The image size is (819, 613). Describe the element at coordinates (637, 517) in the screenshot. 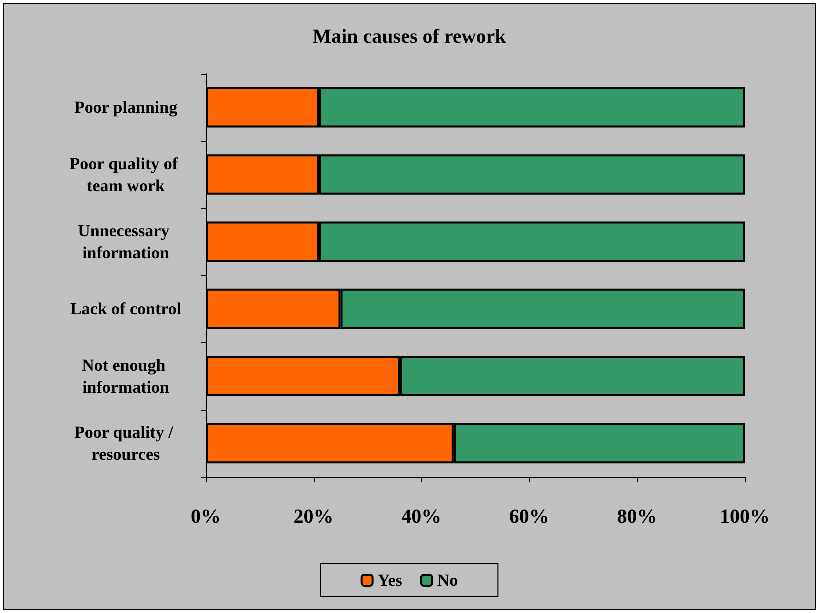

I see `x-tick-label: 80%` at that location.